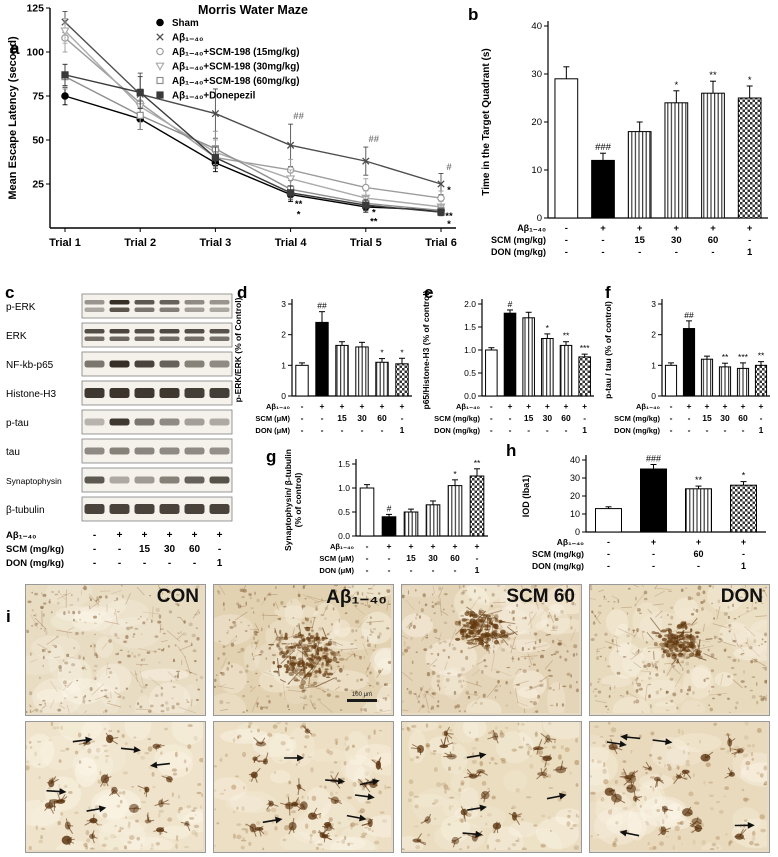 The width and height of the screenshot is (778, 857). I want to click on ihc-cell-abeta-high, so click(303, 787).